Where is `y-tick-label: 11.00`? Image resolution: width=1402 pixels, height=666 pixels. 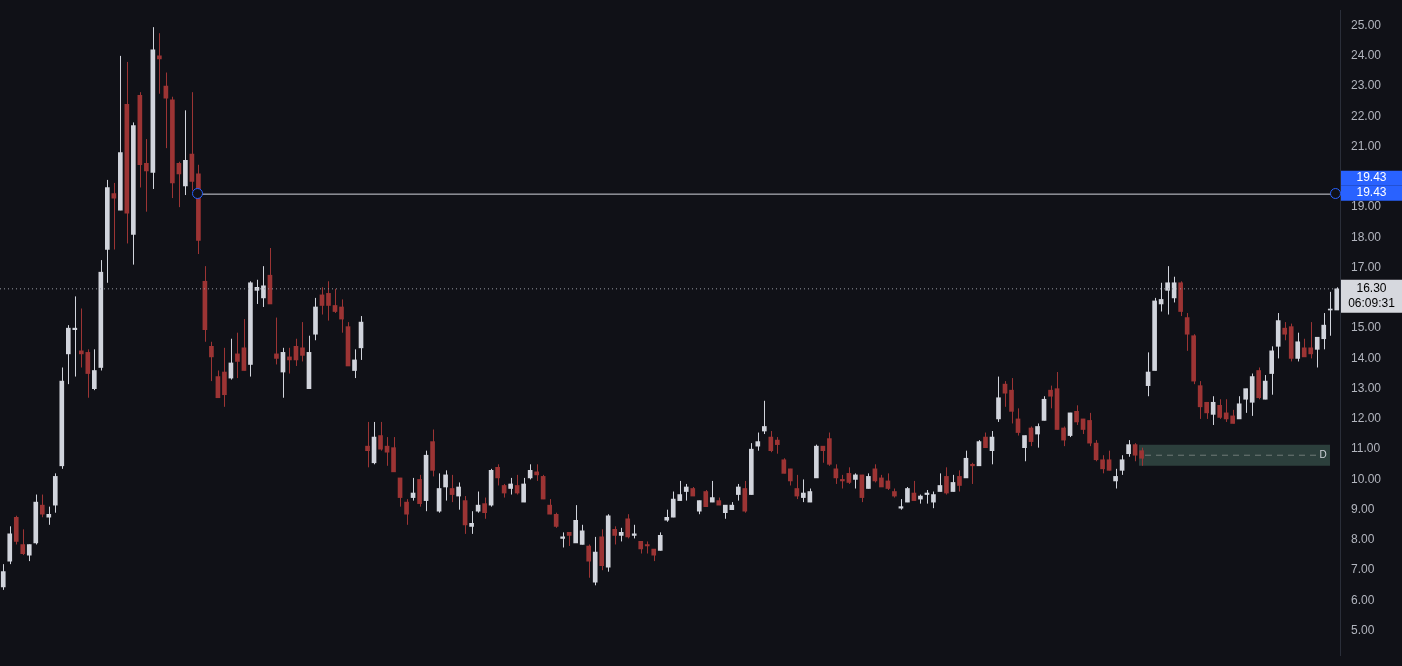
y-tick-label: 11.00 is located at coordinates (1366, 448).